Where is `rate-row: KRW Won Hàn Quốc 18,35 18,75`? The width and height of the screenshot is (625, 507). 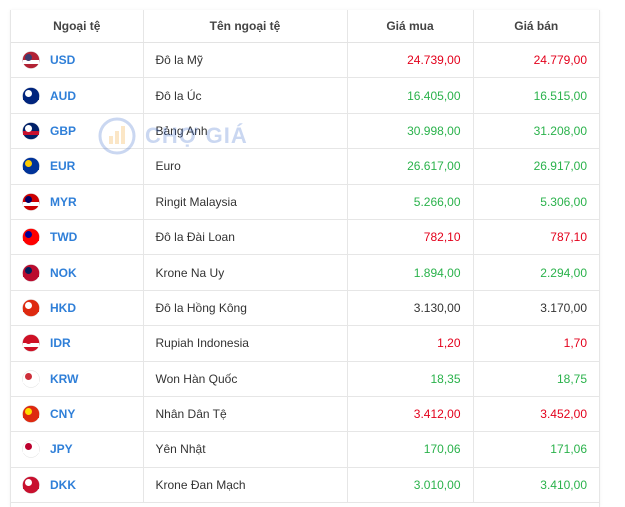
rate-row: KRW Won Hàn Quốc 18,35 18,75 is located at coordinates (305, 379).